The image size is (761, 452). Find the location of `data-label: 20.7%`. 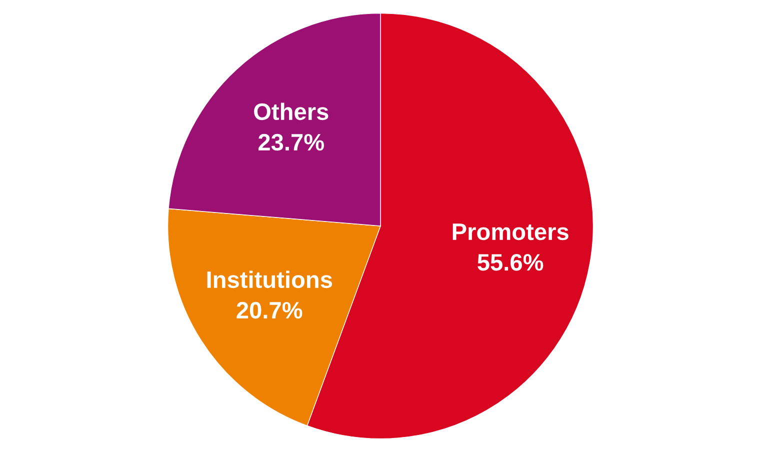

data-label: 20.7% is located at coordinates (269, 310).